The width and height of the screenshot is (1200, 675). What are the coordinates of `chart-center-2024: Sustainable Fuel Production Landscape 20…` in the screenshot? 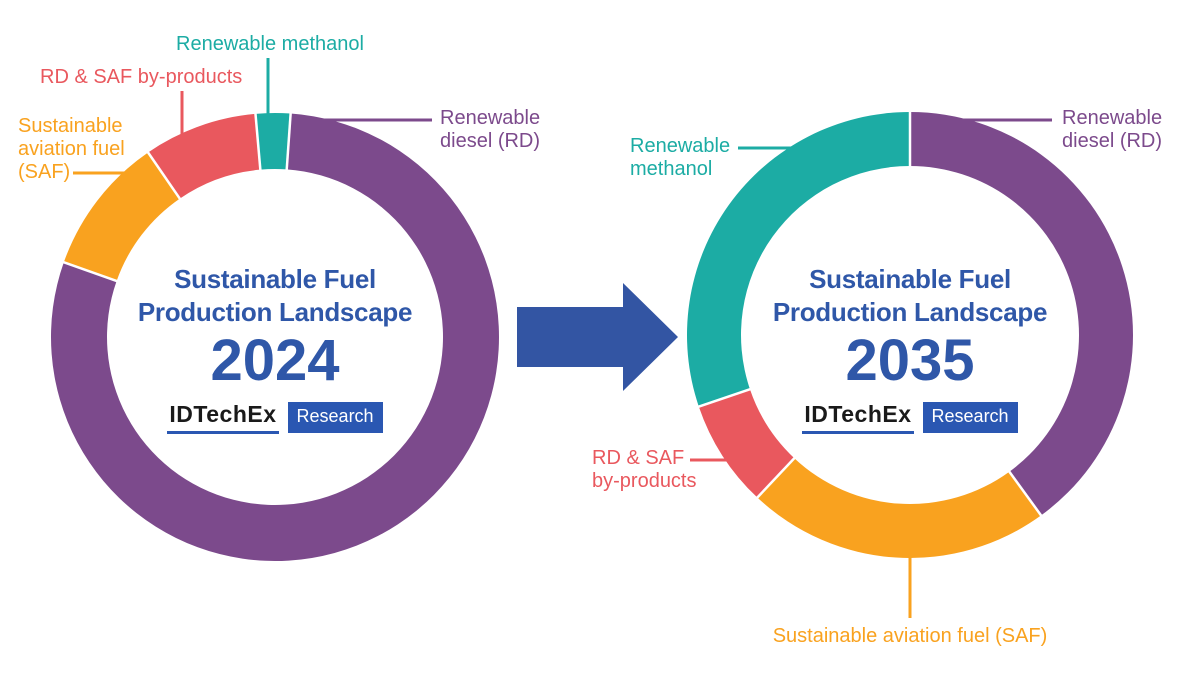 It's located at (275, 348).